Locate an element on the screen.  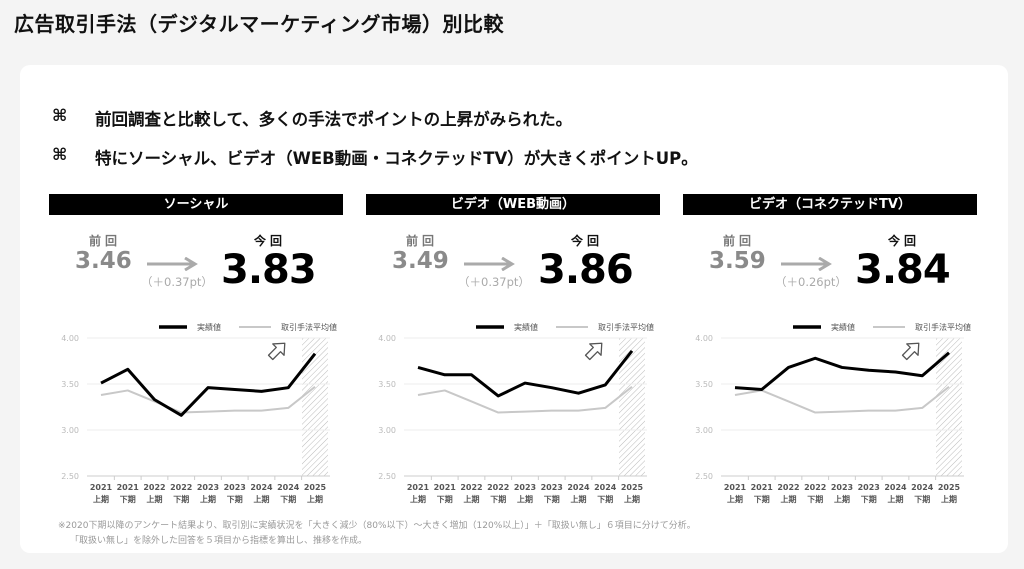
previous-value: 3.46 is located at coordinates (103, 261).